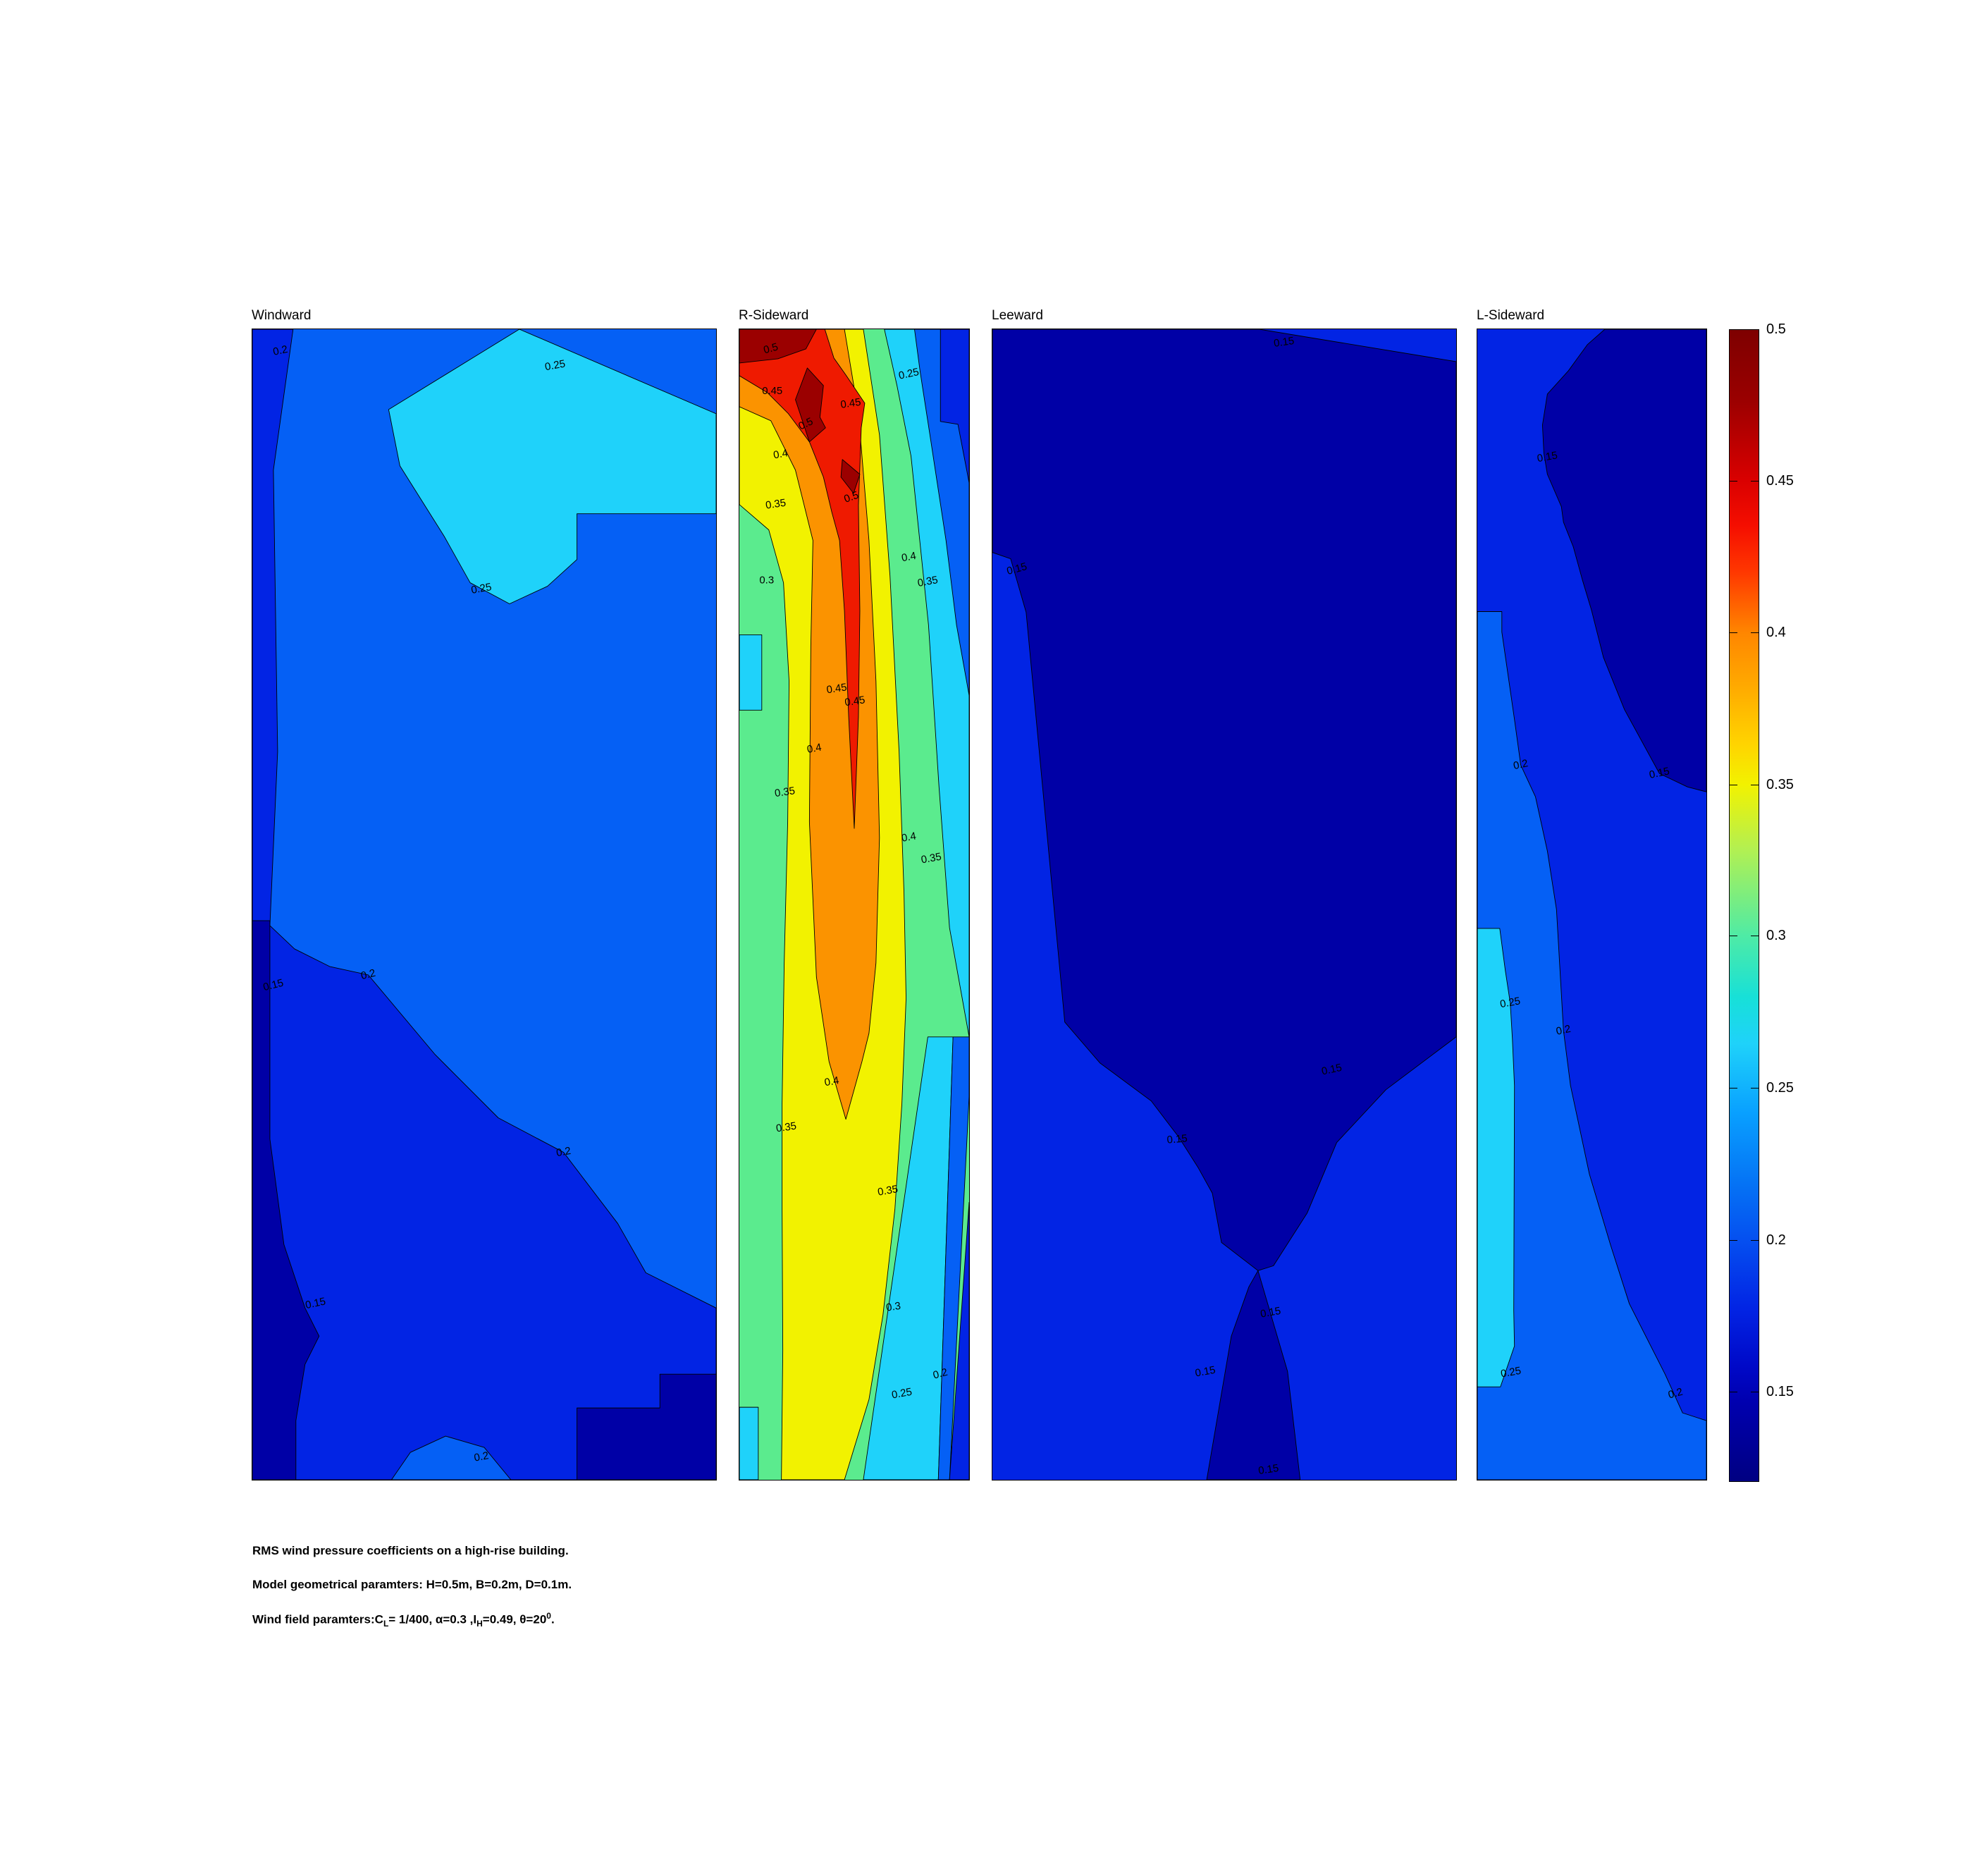  I want to click on contour-panel-windward: 0.2 0.25 0.25 0.2 0.15 0.2 0.15 0.2, so click(484, 905).